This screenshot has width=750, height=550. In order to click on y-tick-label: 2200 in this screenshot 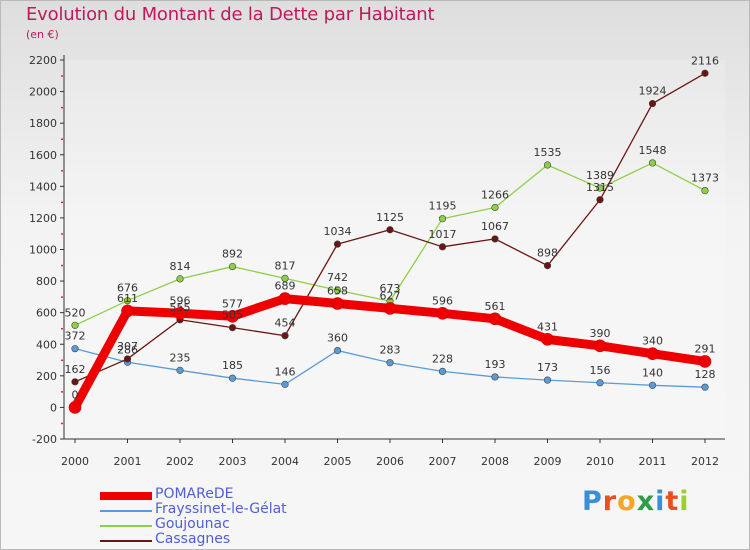, I will do `click(43, 60)`.